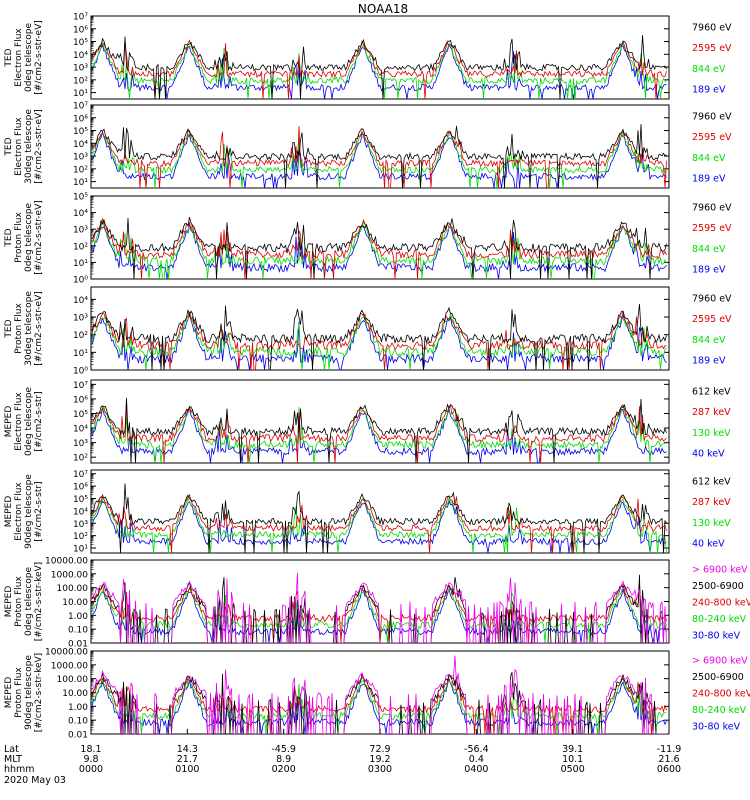 This screenshot has width=750, height=800. I want to click on footer-tick-label: 8.9, so click(283, 759).